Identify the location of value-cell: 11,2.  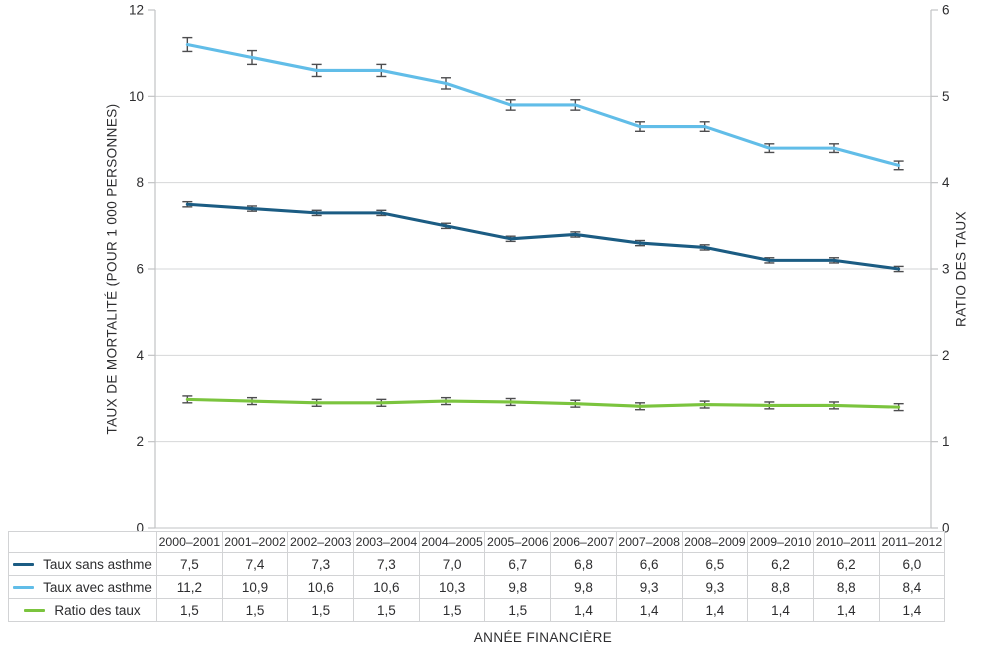
(189, 587).